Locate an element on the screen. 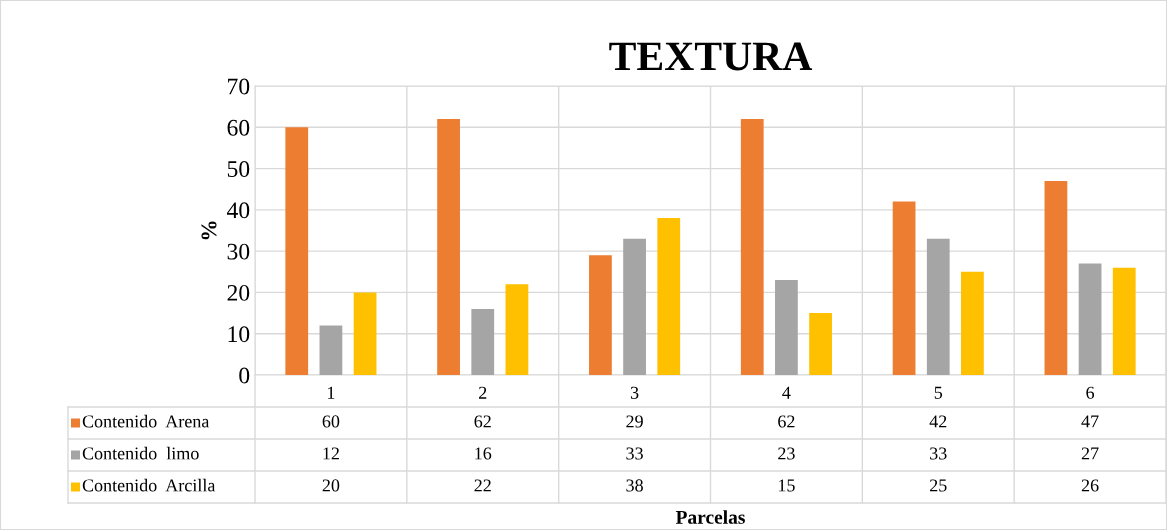 The height and width of the screenshot is (530, 1167). data-label: 42 is located at coordinates (938, 421).